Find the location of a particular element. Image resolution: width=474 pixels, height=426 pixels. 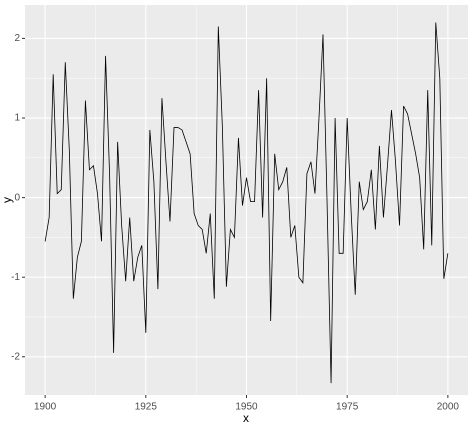

y-tick-label: 0 is located at coordinates (17, 197).